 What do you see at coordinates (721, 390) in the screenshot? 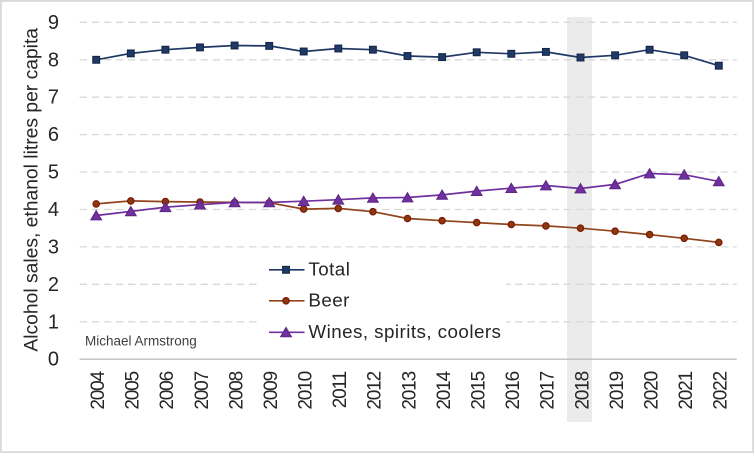
I see `svg-text: 2022` at bounding box center [721, 390].